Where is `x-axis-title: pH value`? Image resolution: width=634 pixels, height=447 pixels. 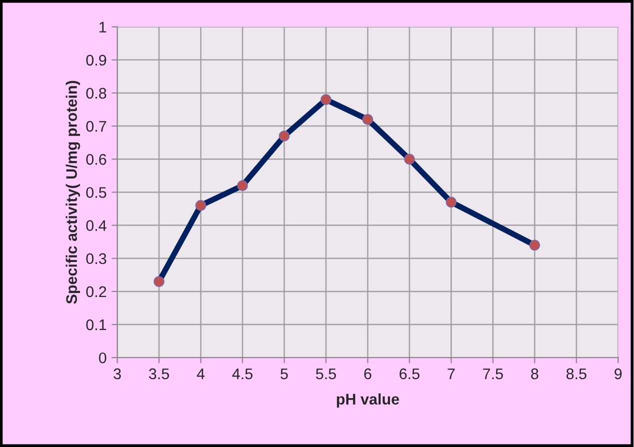 x-axis-title: pH value is located at coordinates (368, 400).